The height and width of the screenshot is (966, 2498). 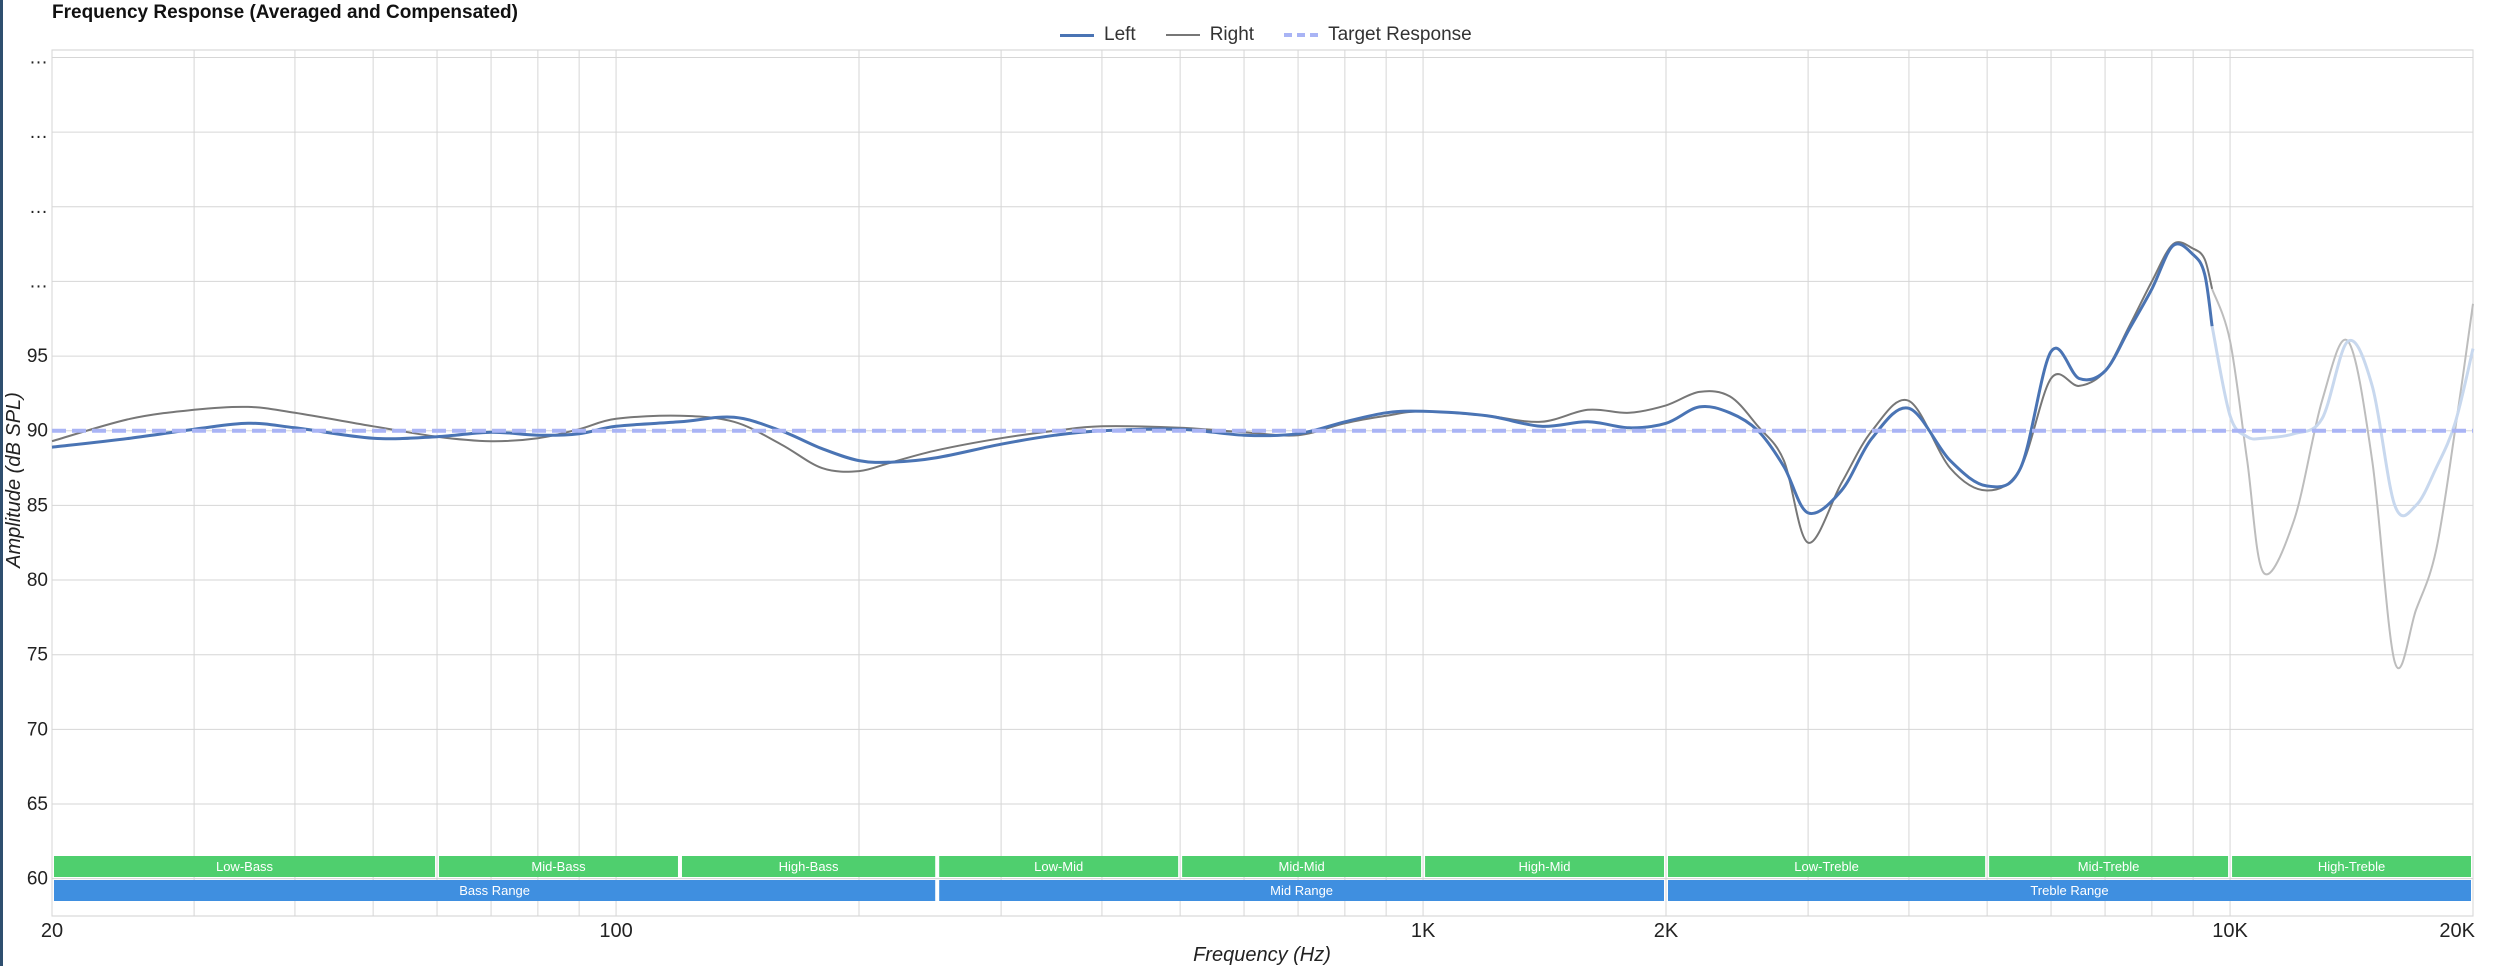 What do you see at coordinates (1098, 35) in the screenshot?
I see `legend-item-left: Left` at bounding box center [1098, 35].